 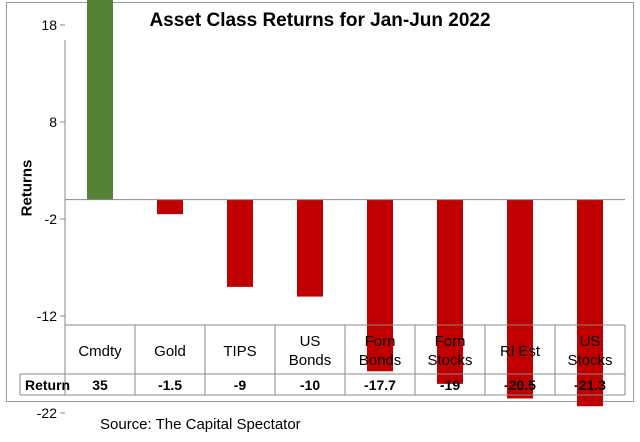 What do you see at coordinates (100, 385) in the screenshot?
I see `value-label: 35` at bounding box center [100, 385].